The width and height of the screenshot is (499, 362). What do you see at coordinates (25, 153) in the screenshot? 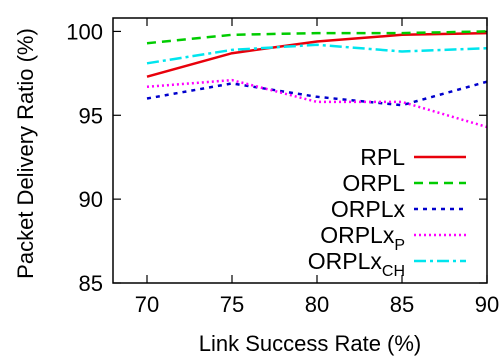
I see `y-axis-label: Packet Delivery Ratio (%)` at bounding box center [25, 153].